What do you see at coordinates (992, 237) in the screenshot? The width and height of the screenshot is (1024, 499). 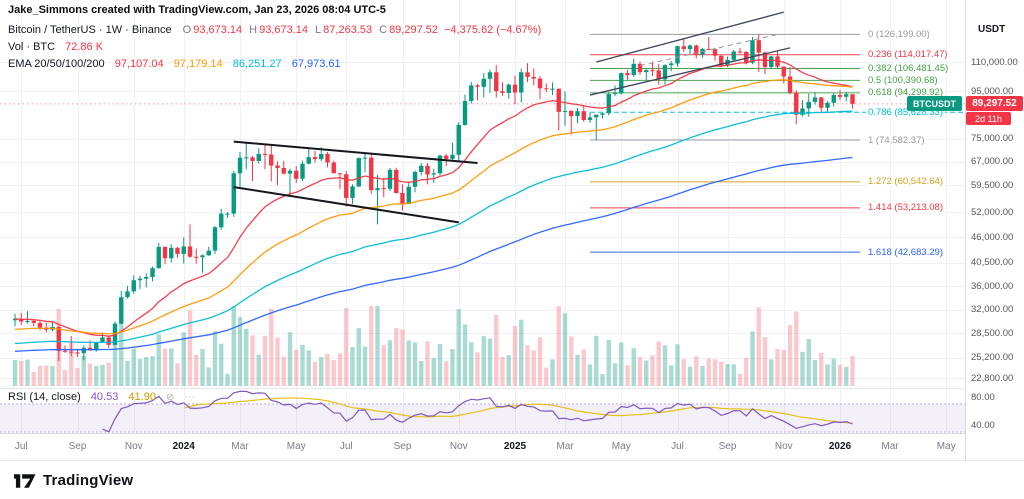 I see `price-axis-label: 46,000.00` at bounding box center [992, 237].